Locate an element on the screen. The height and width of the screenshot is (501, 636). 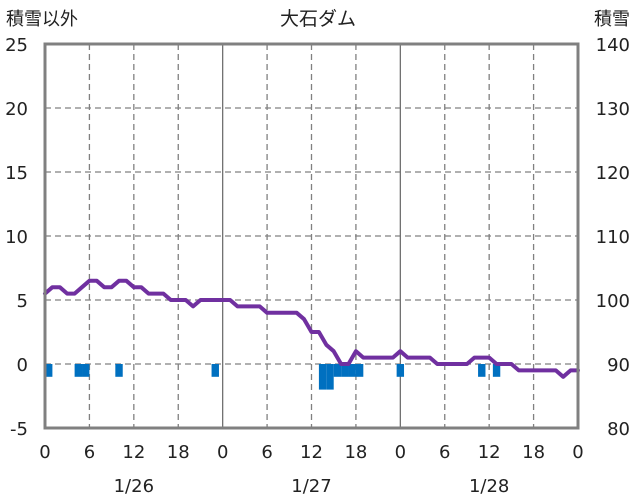
right-tick-label: 120 is located at coordinates (613, 173).